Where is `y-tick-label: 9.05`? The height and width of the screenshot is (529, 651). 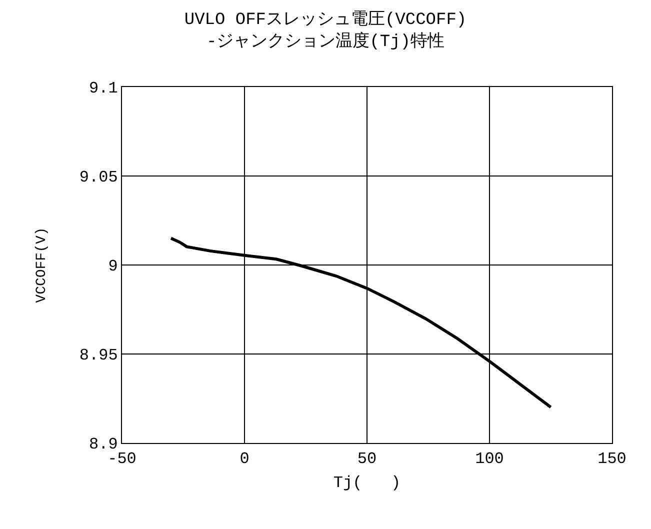
y-tick-label: 9.05 is located at coordinates (98, 177).